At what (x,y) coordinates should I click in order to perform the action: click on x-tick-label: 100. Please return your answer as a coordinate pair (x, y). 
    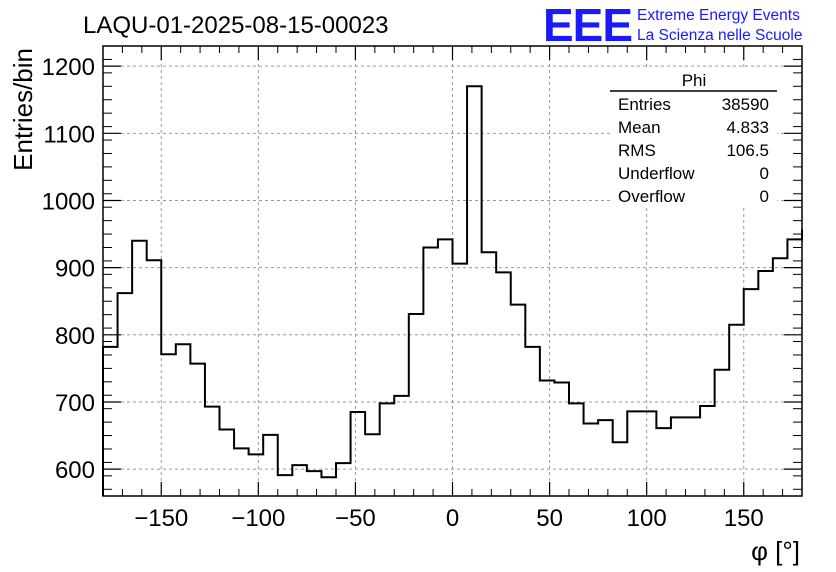
    Looking at the image, I should click on (647, 518).